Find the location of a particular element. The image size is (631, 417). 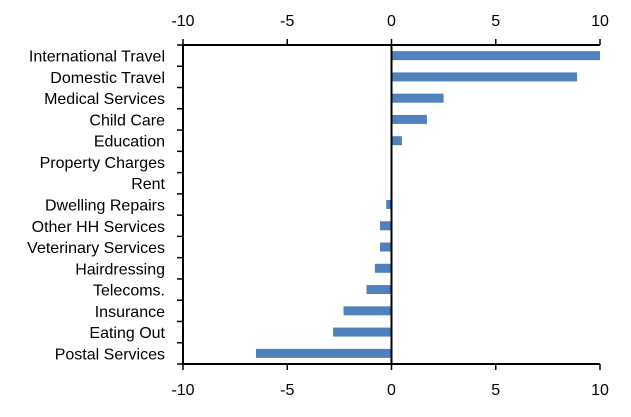

bottom-tick-label: 10 is located at coordinates (600, 390).